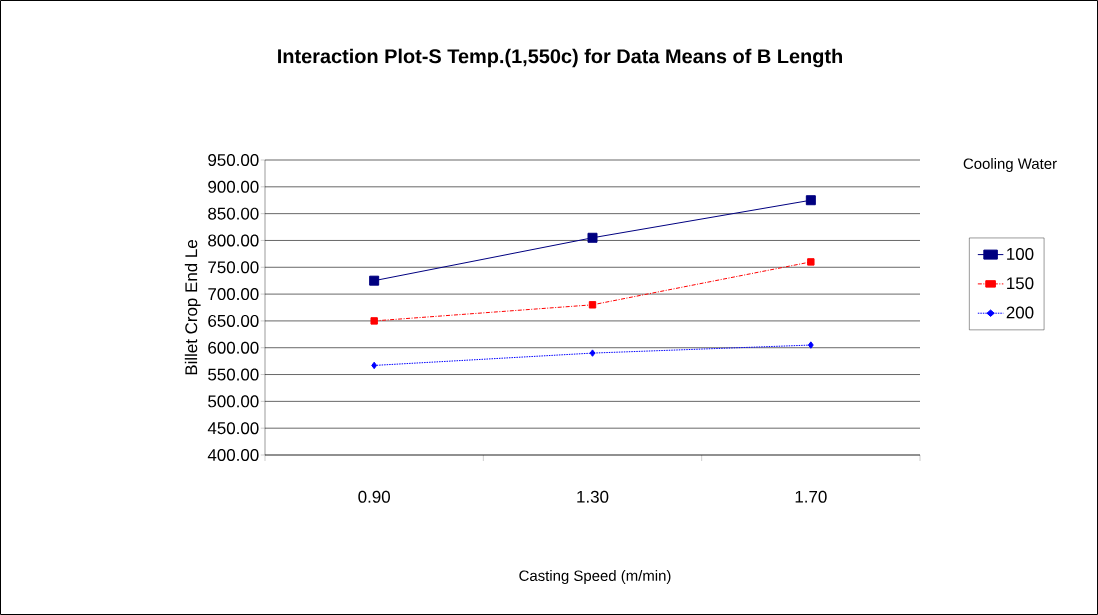  I want to click on y-tick-label: 550.00, so click(233, 374).